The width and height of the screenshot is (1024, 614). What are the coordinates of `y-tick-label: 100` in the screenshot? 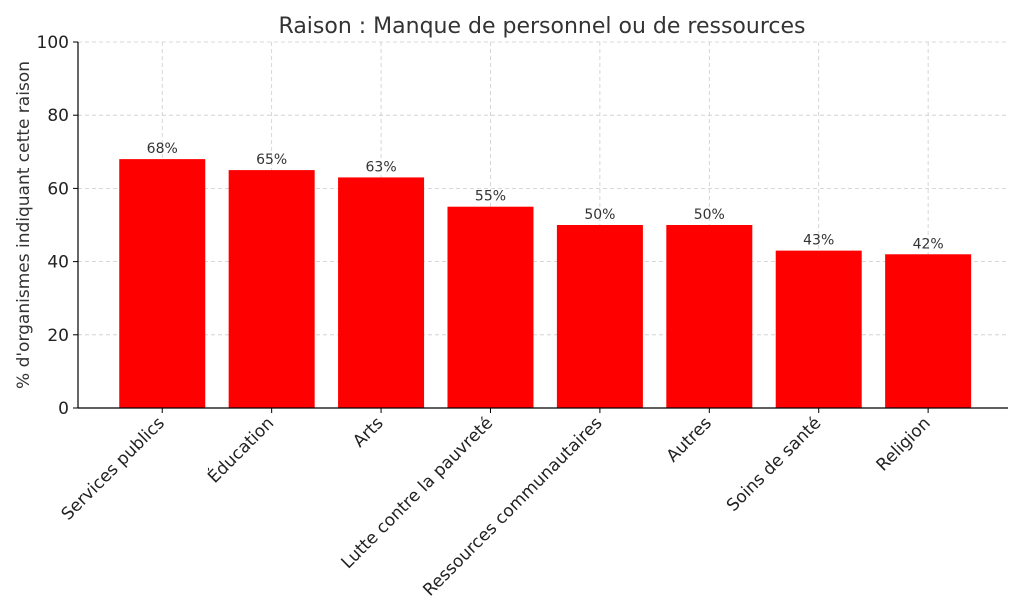 It's located at (53, 43).